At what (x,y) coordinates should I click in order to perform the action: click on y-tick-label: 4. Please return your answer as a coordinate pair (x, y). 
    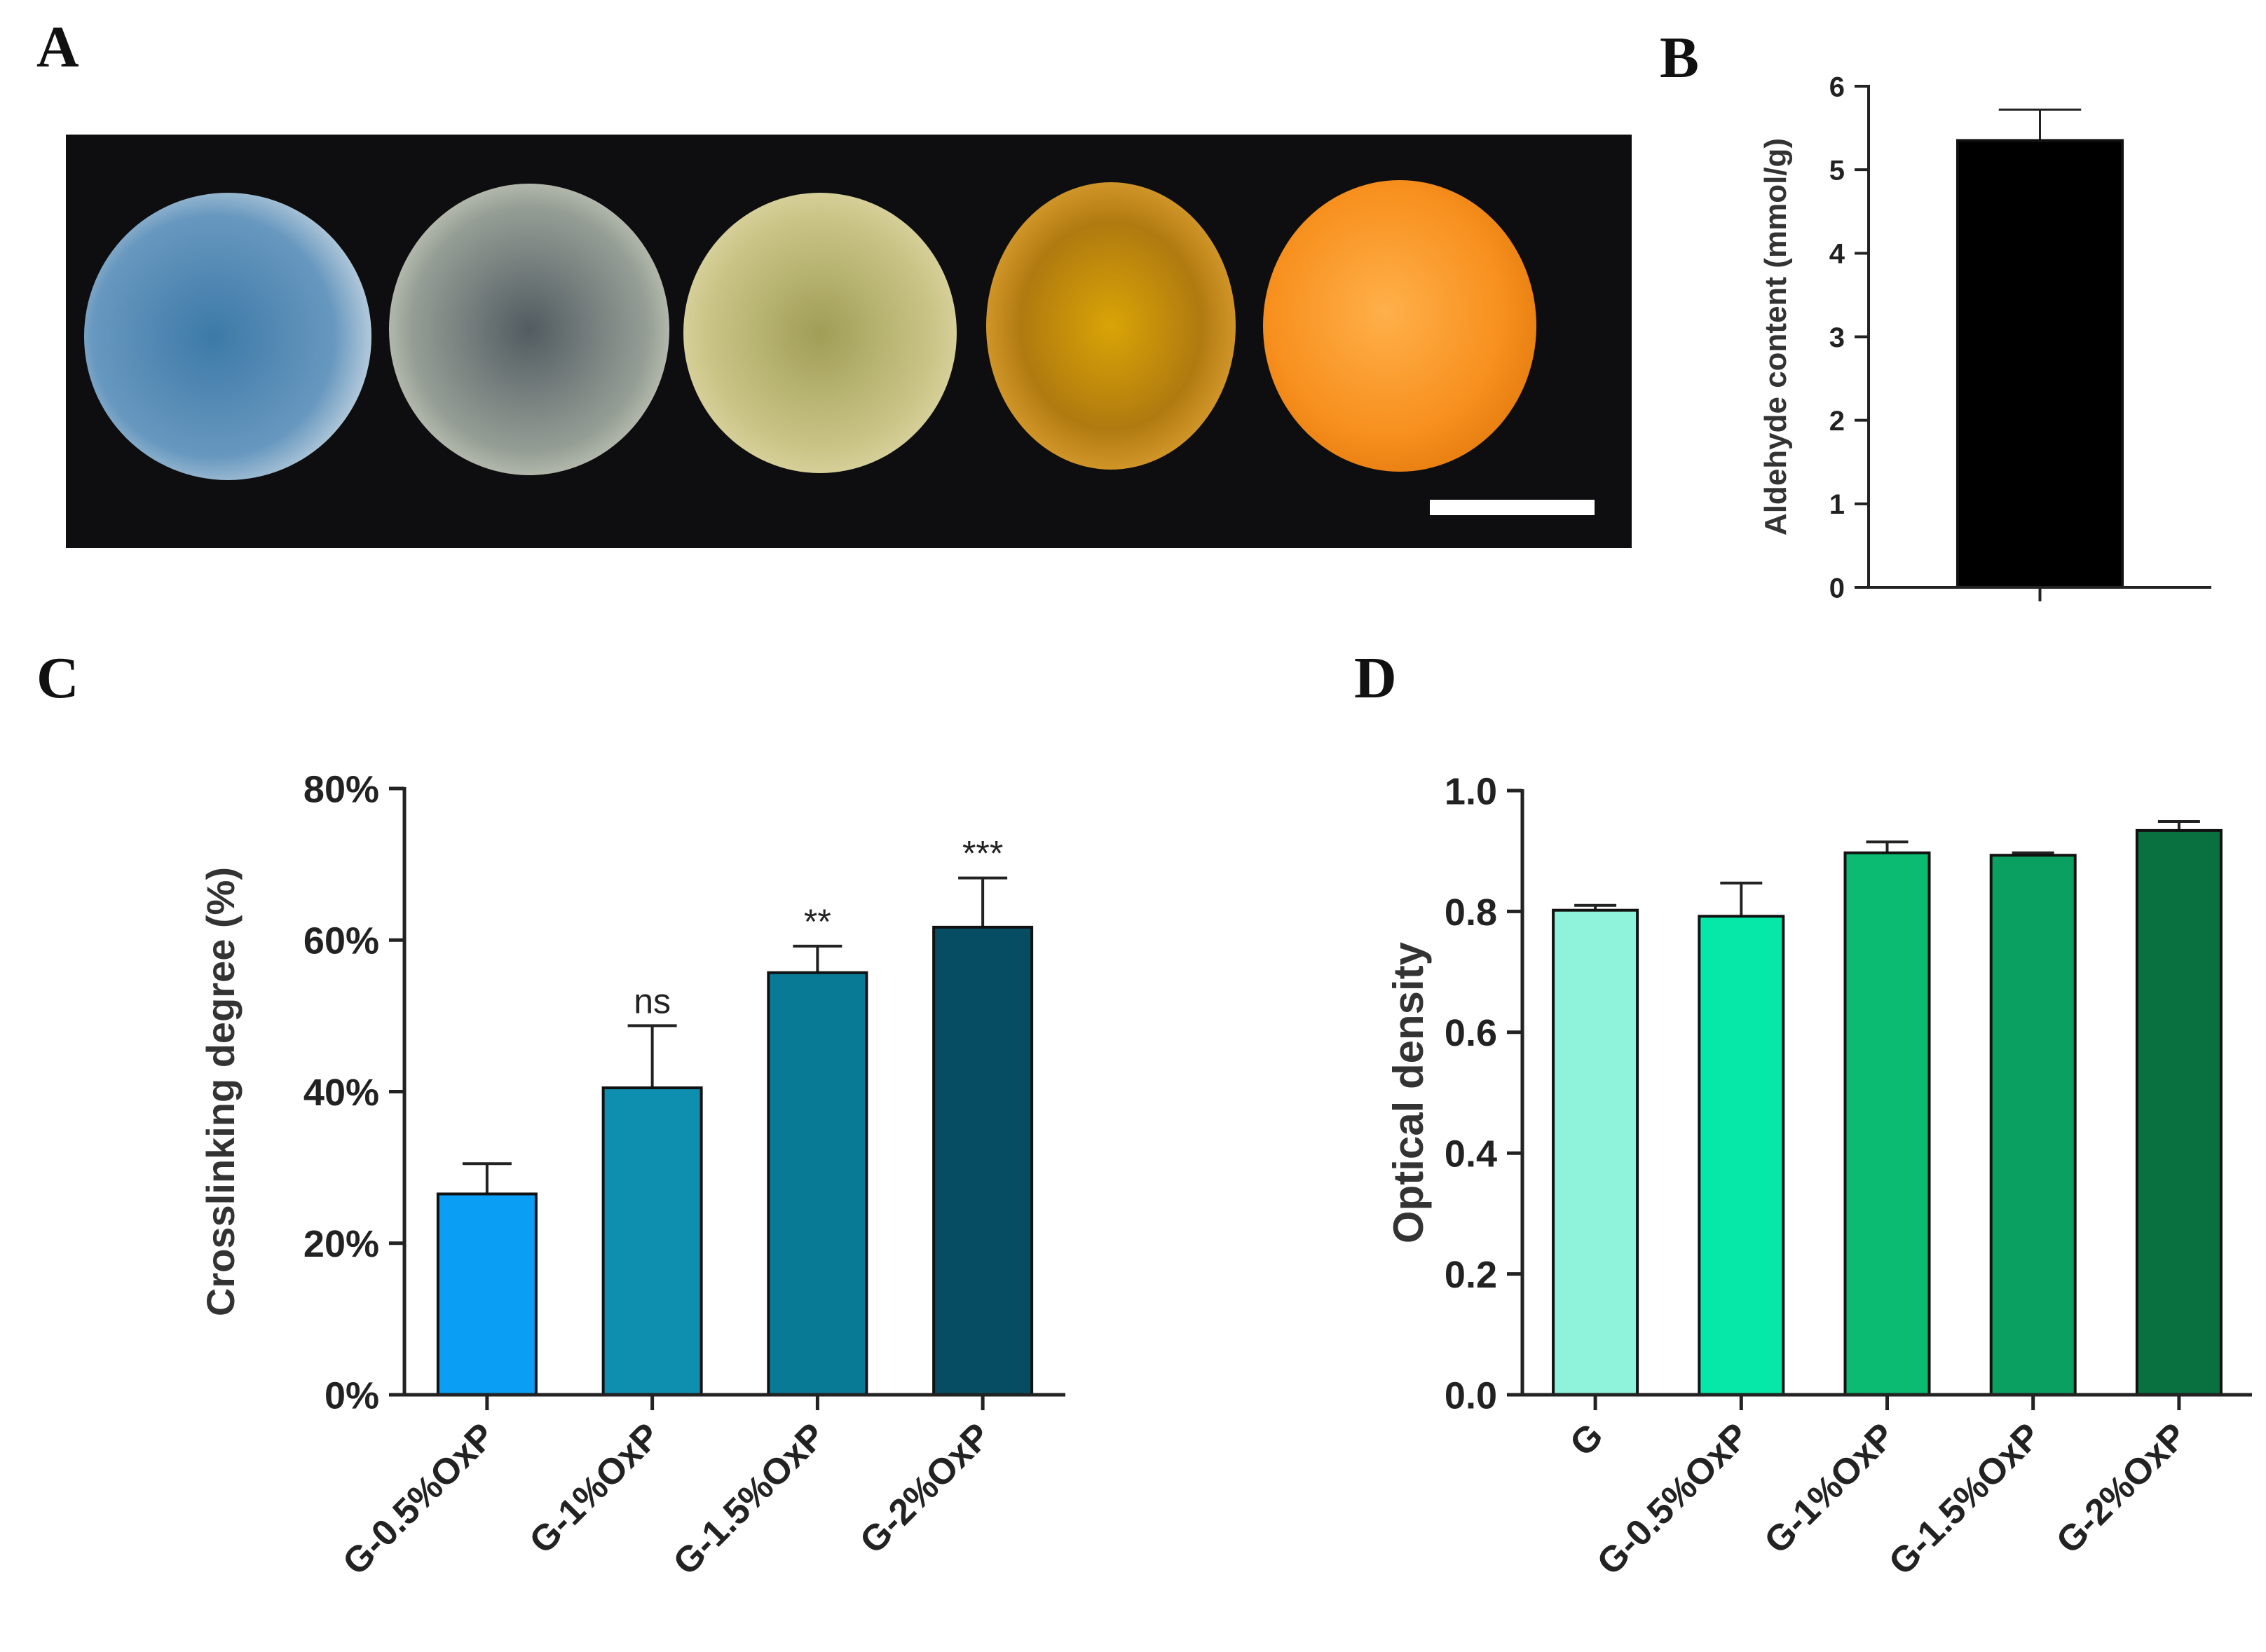
    Looking at the image, I should click on (1837, 254).